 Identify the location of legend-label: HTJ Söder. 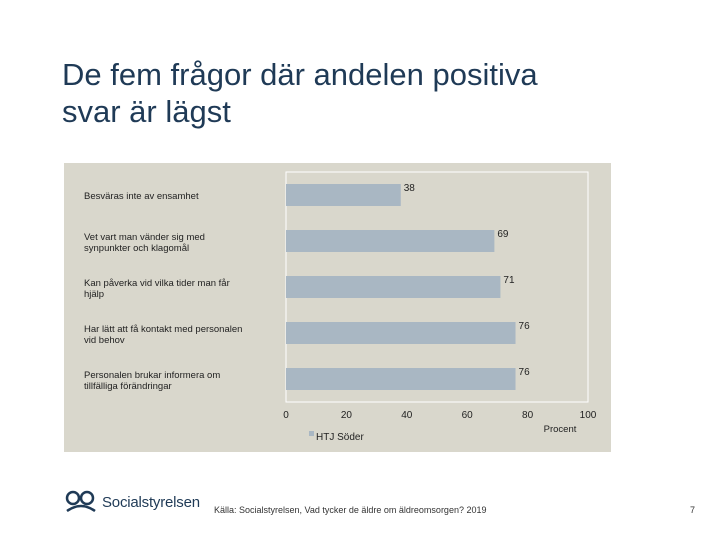
(340, 437).